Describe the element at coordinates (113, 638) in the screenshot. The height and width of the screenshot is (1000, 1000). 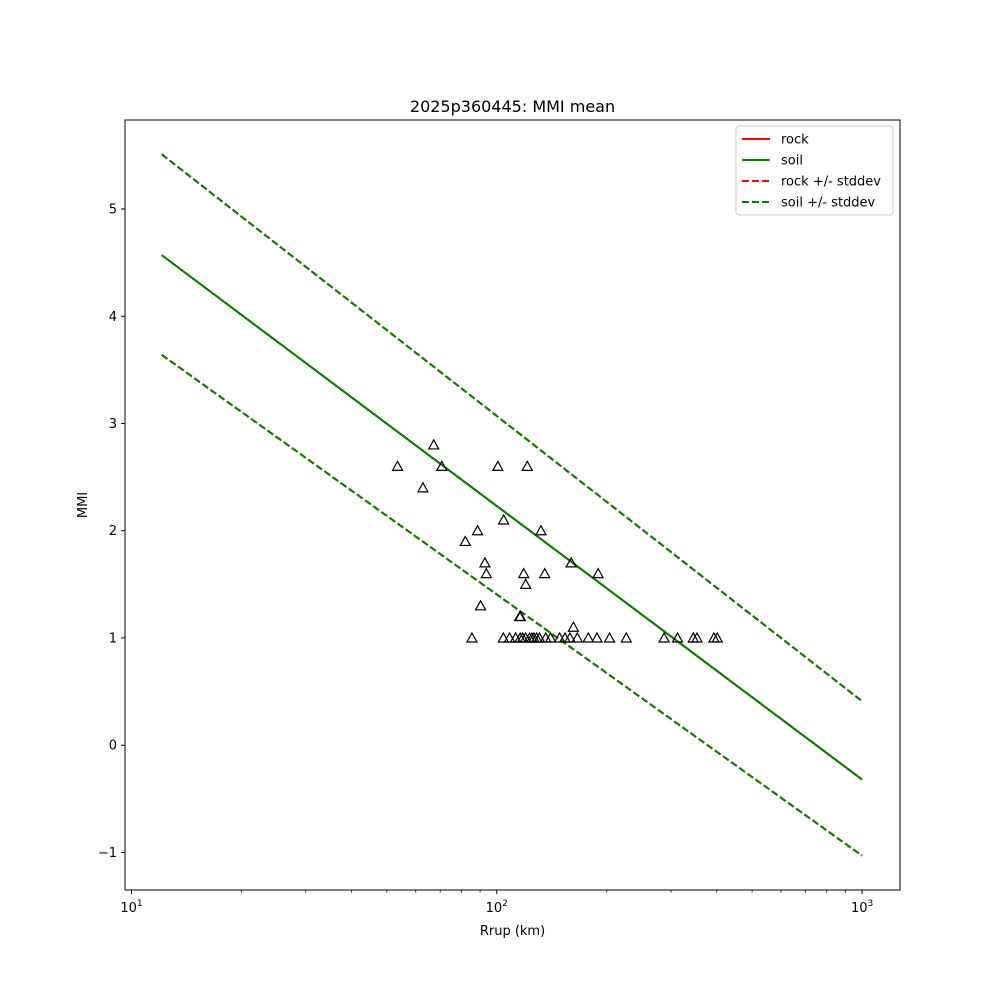
I see `y-tick-label-2: 1` at that location.